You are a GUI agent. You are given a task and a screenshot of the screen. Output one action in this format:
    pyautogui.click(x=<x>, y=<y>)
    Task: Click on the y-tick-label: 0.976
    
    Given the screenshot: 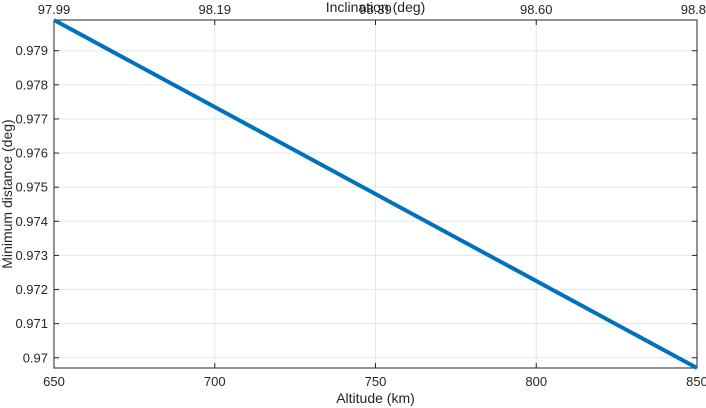 What is the action you would take?
    pyautogui.click(x=31, y=153)
    